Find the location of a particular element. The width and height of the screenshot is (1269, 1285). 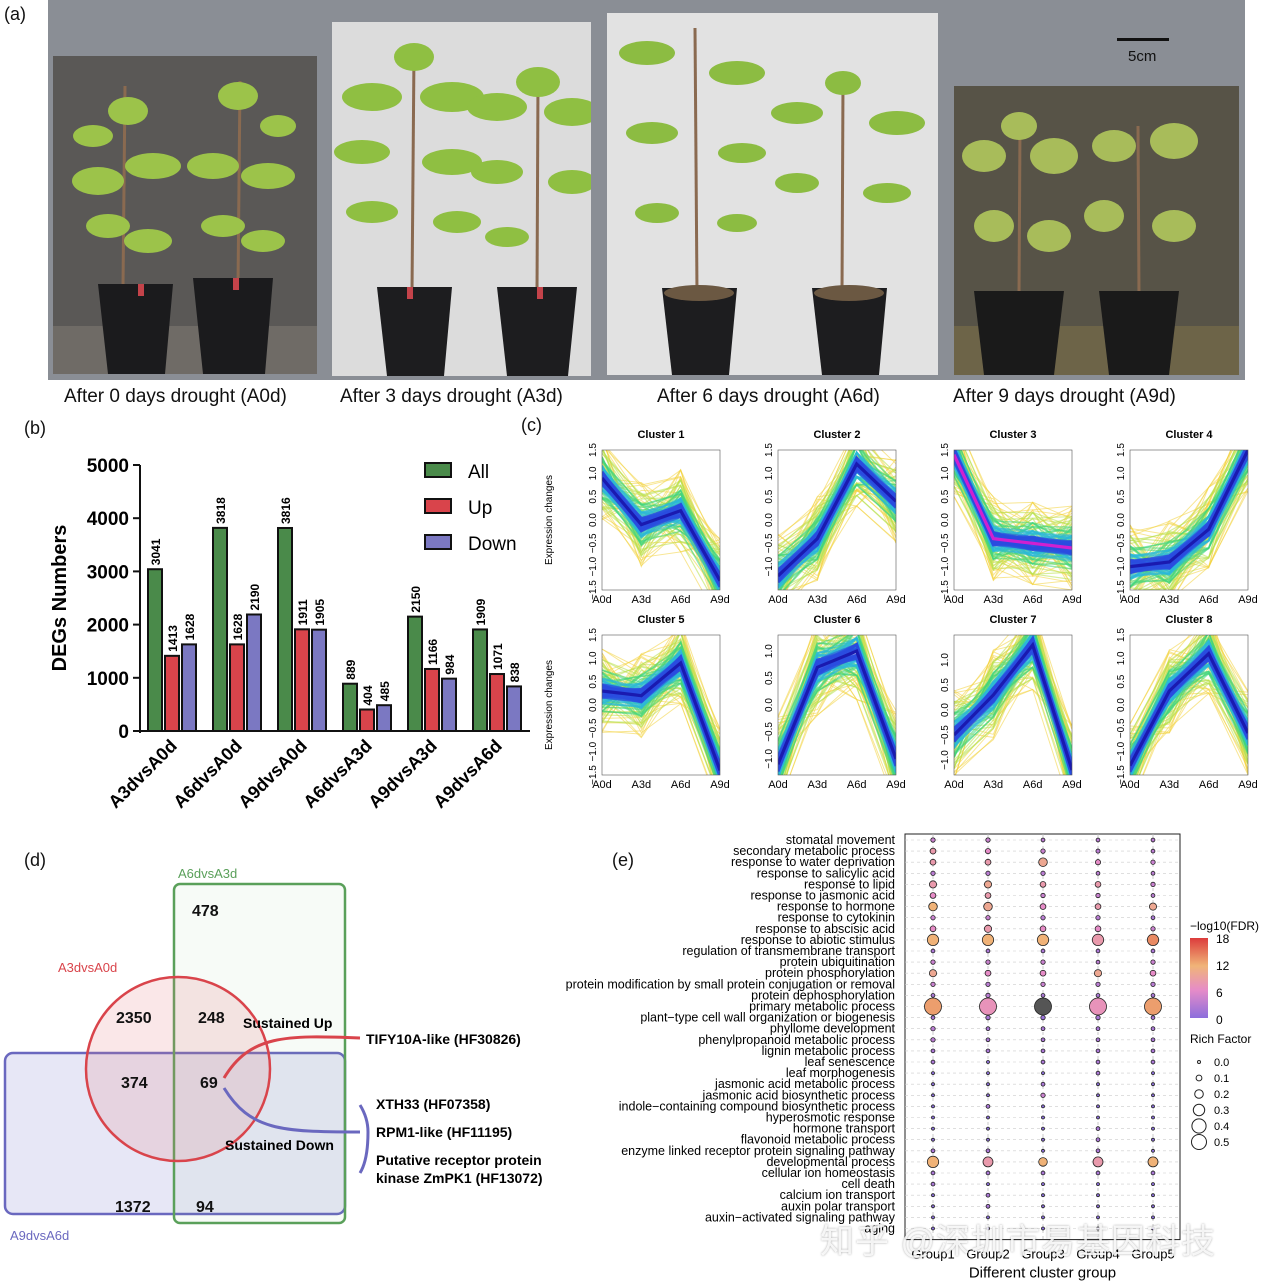

y-tick-label: 1000 is located at coordinates (108, 679).